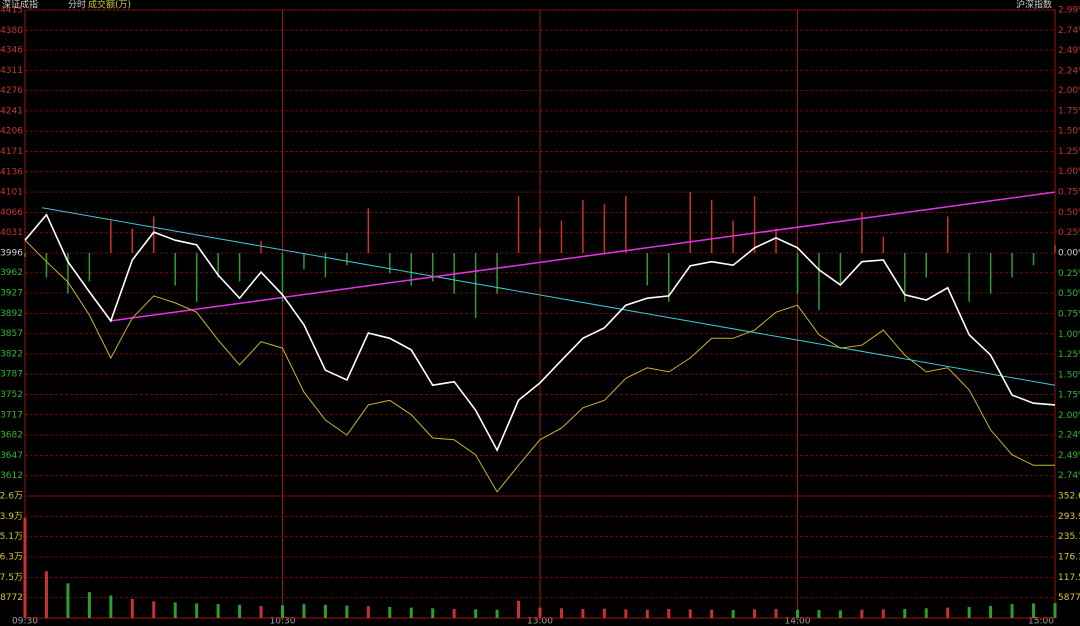 The height and width of the screenshot is (626, 1080). Describe the element at coordinates (11, 294) in the screenshot. I see `y-tick-label: 13927` at that location.